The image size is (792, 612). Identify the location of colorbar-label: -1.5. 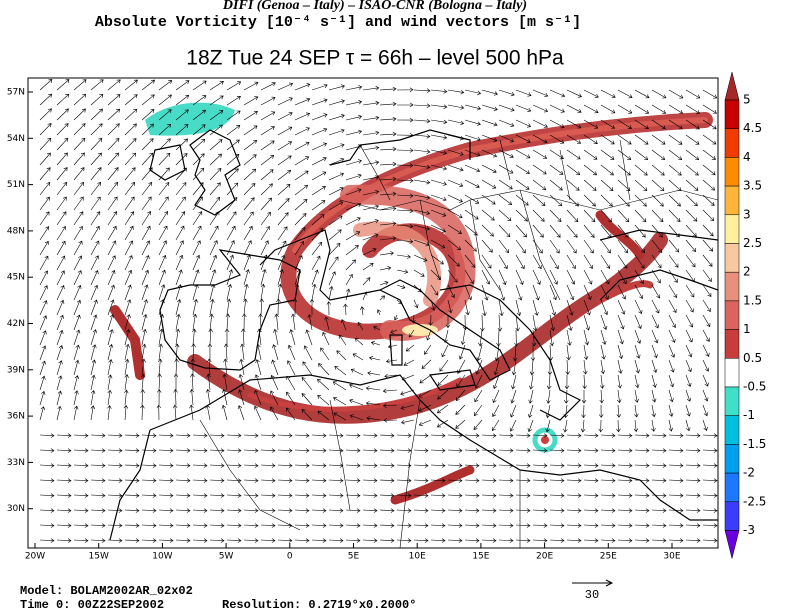
(754, 444).